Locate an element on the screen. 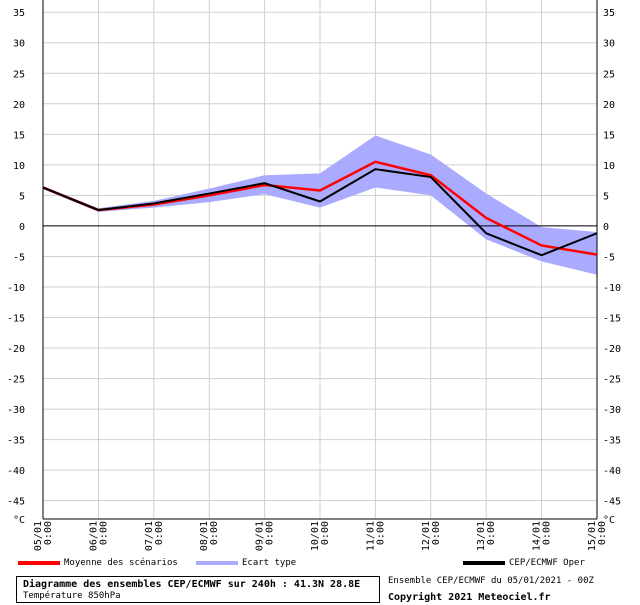 The image size is (640, 605). y-tick-label-right: -10 is located at coordinates (612, 288).